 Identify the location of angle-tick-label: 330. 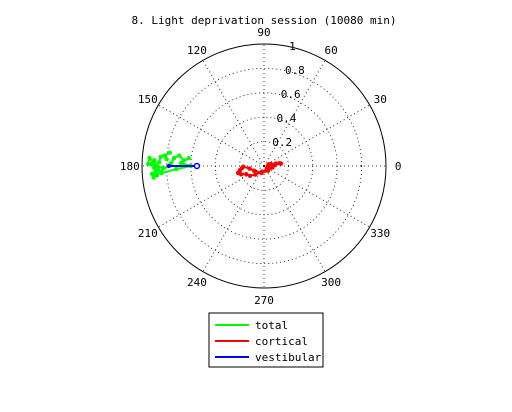
(380, 233).